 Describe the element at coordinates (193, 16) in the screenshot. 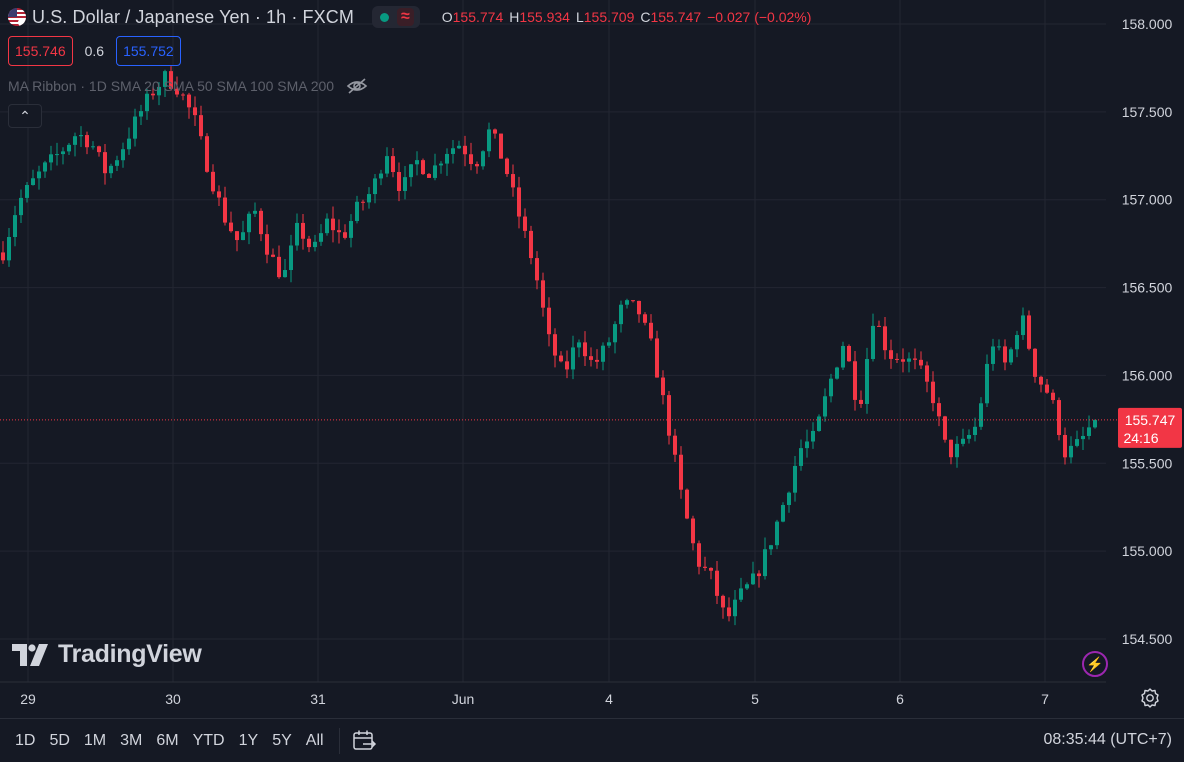

I see `symbol-title: U.S. Dollar / Japanese Yen · 1h · FXCM` at that location.